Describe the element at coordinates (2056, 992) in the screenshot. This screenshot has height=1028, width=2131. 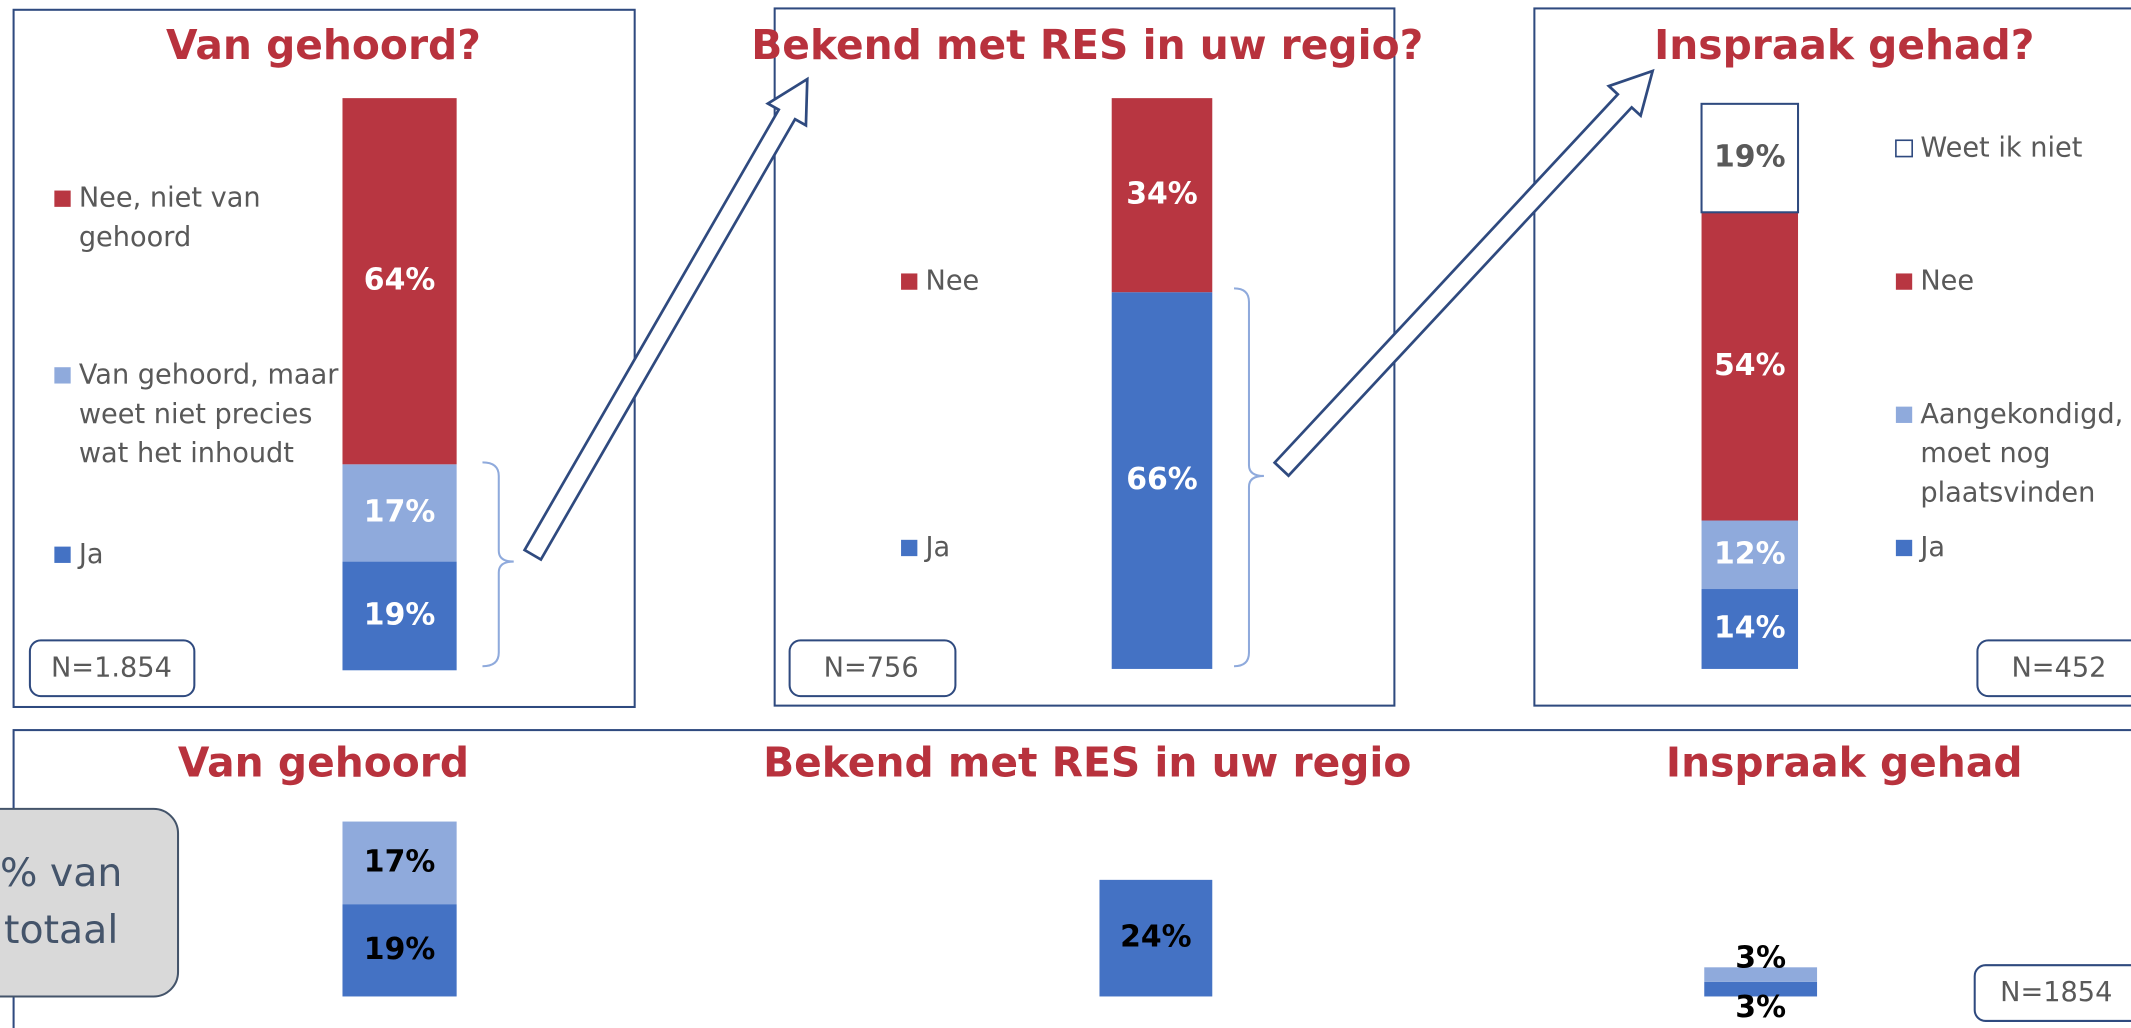
I see `n-label: N=1854` at that location.